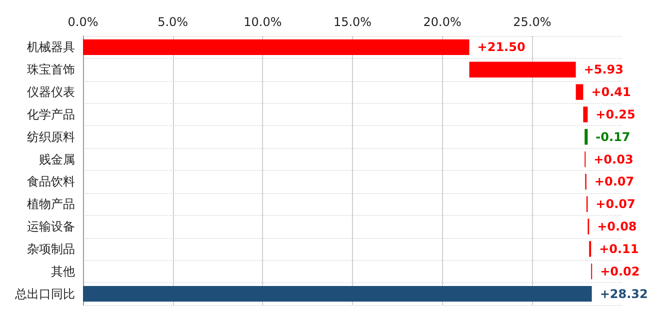  What do you see at coordinates (63, 271) in the screenshot?
I see `y-tick-label: 其他` at bounding box center [63, 271].